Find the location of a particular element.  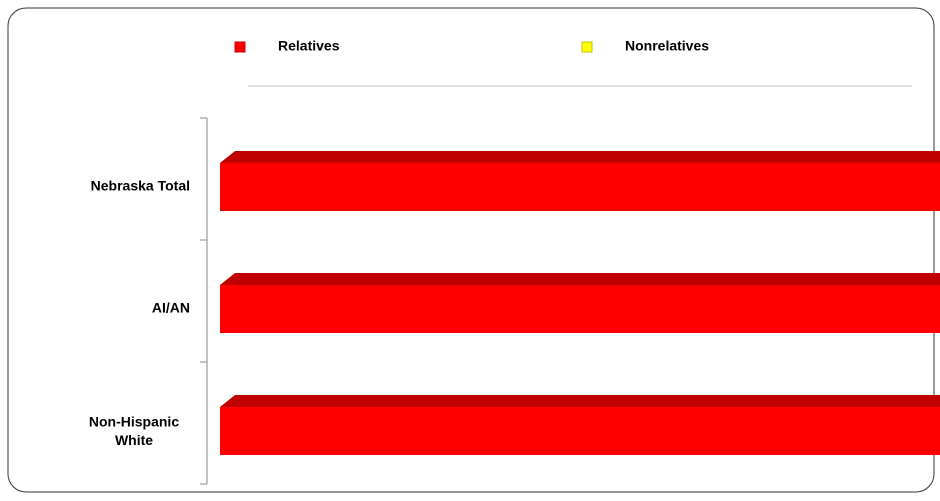

y-tick-label: AI/AN is located at coordinates (171, 308).